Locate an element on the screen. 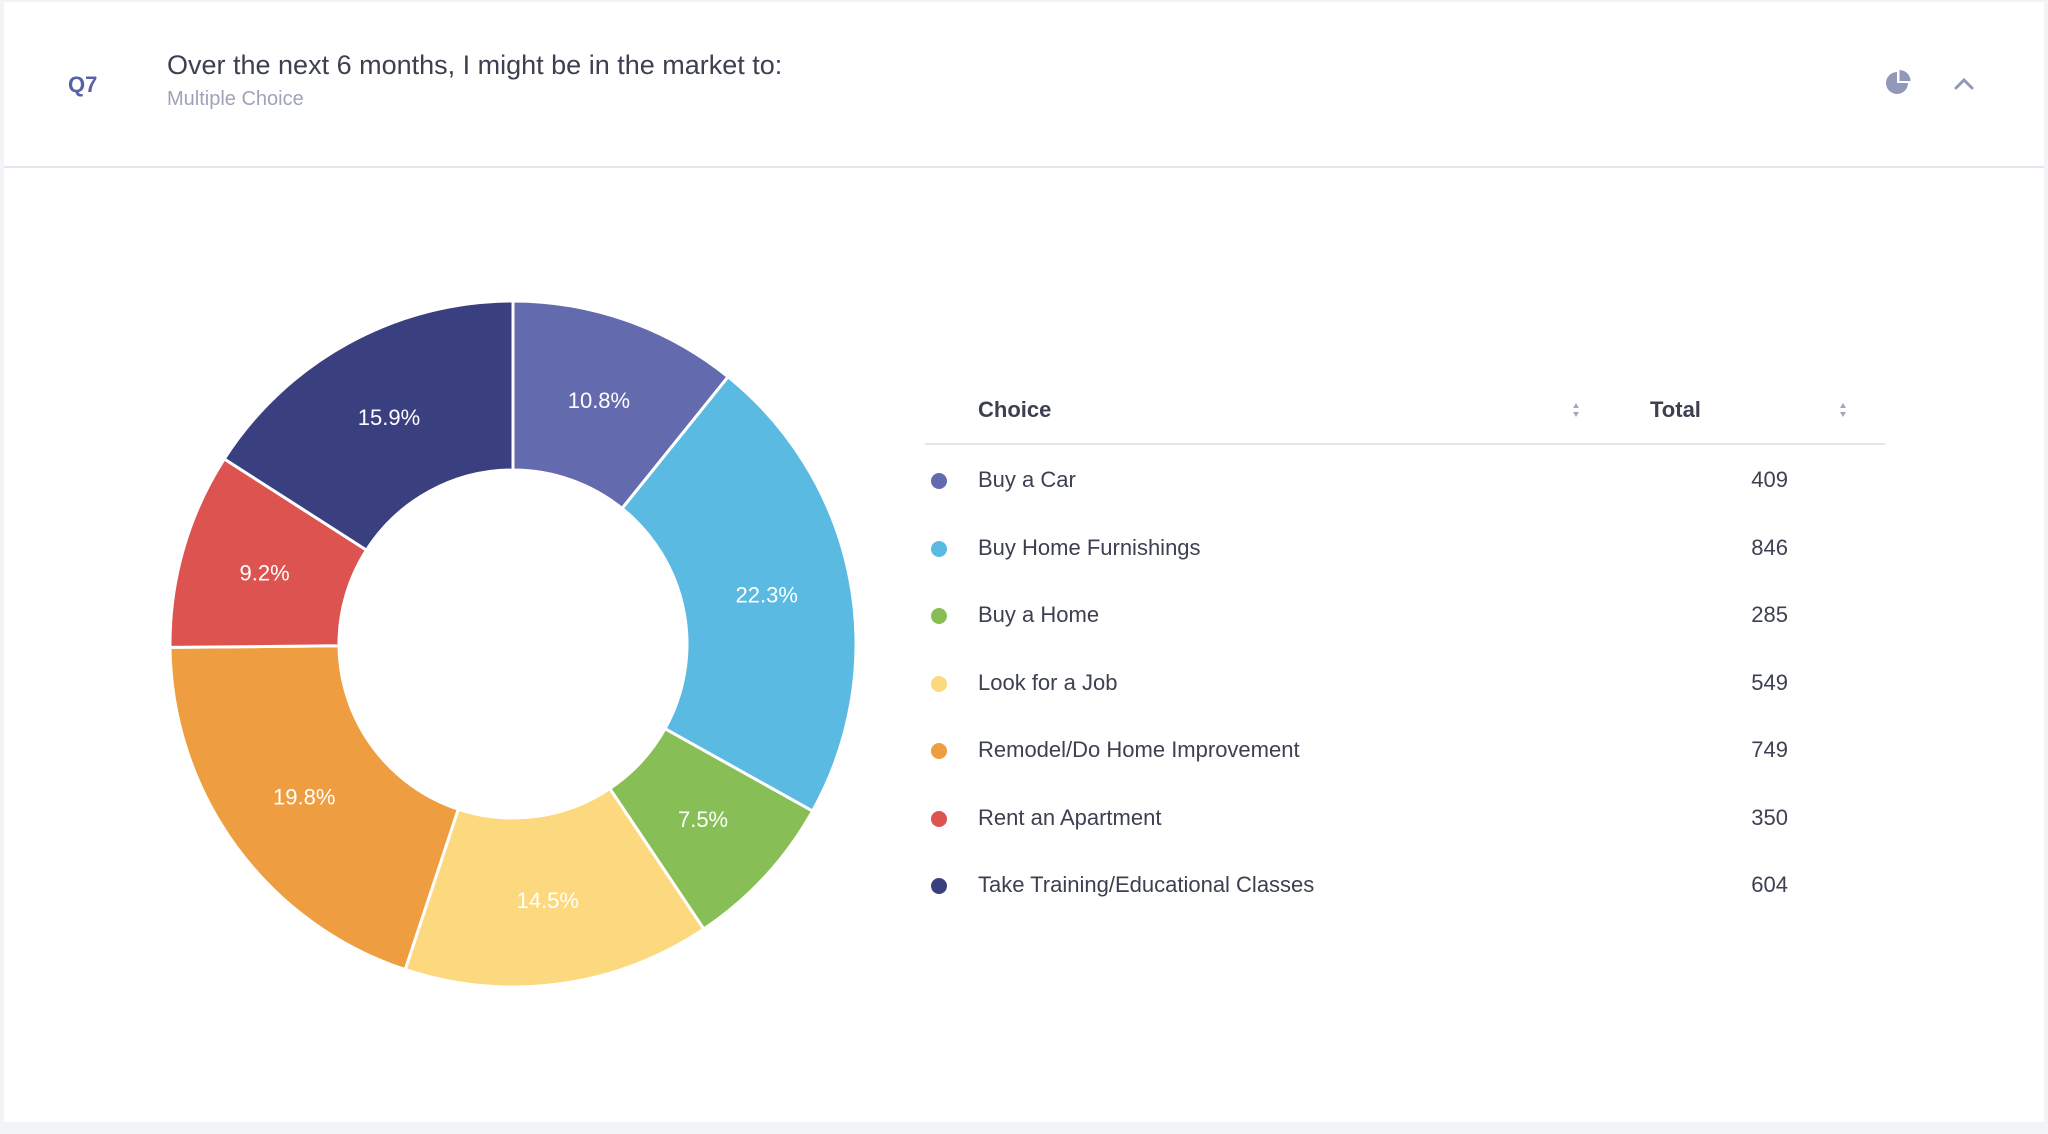  table-row: Look for a Job 549 is located at coordinates (1405, 683).